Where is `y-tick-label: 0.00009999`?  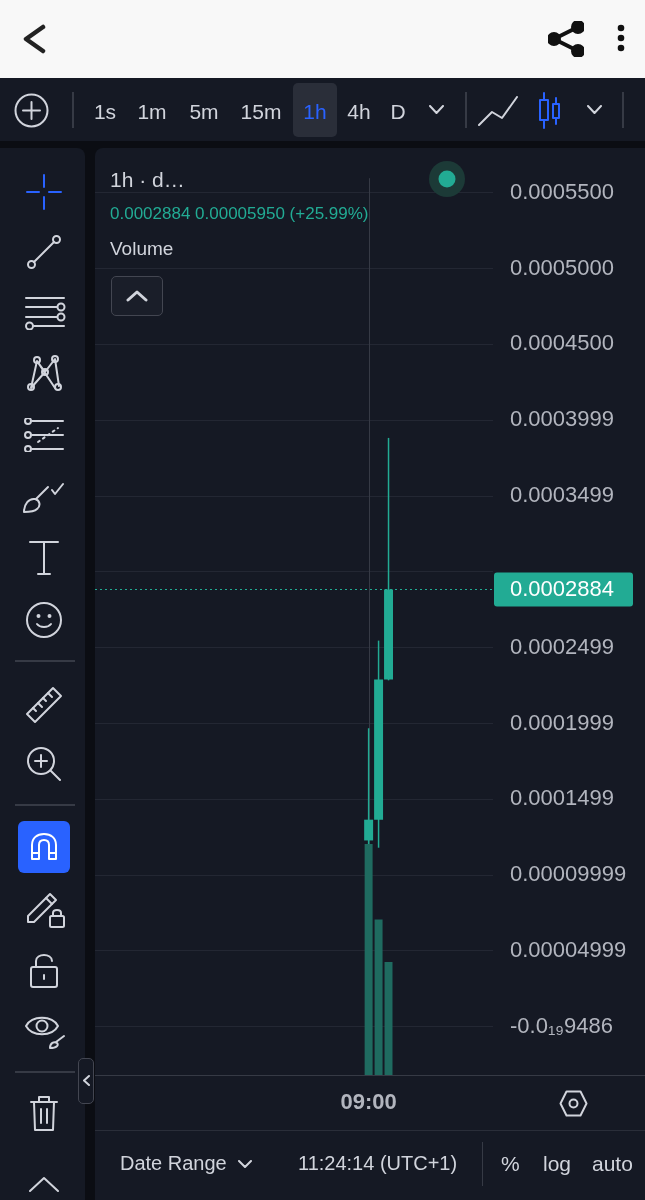 y-tick-label: 0.00009999 is located at coordinates (568, 874).